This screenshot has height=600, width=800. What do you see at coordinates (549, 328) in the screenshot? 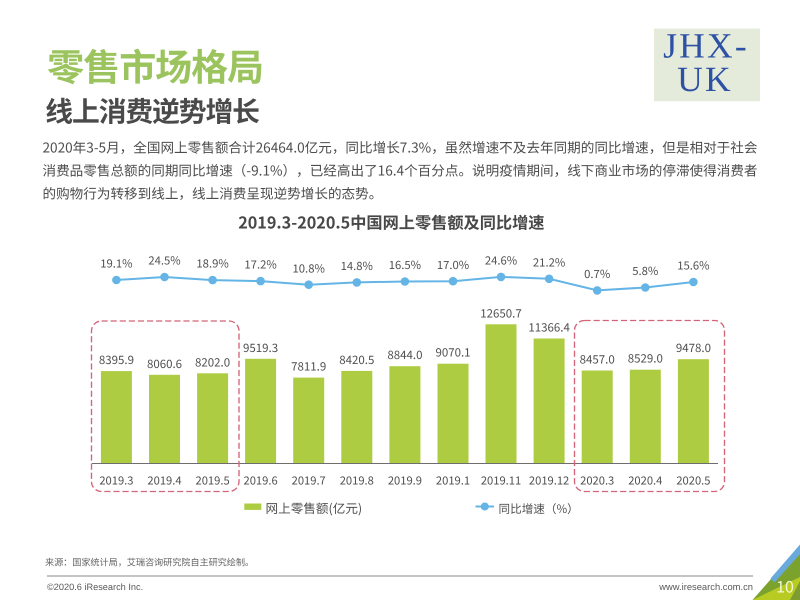
I see `svg-text: 11366.4` at bounding box center [549, 328].